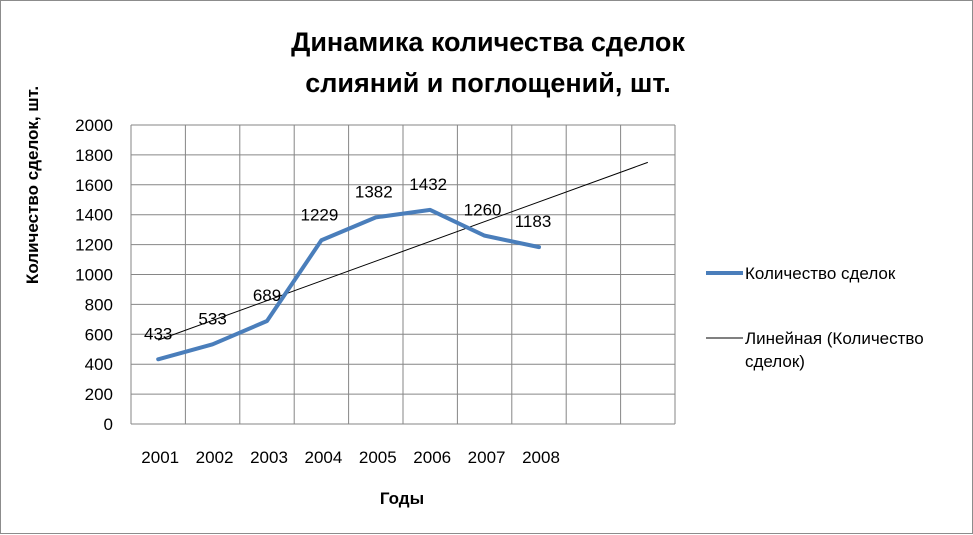 The width and height of the screenshot is (973, 535). I want to click on legend-series-label: Количество сделок, so click(820, 273).